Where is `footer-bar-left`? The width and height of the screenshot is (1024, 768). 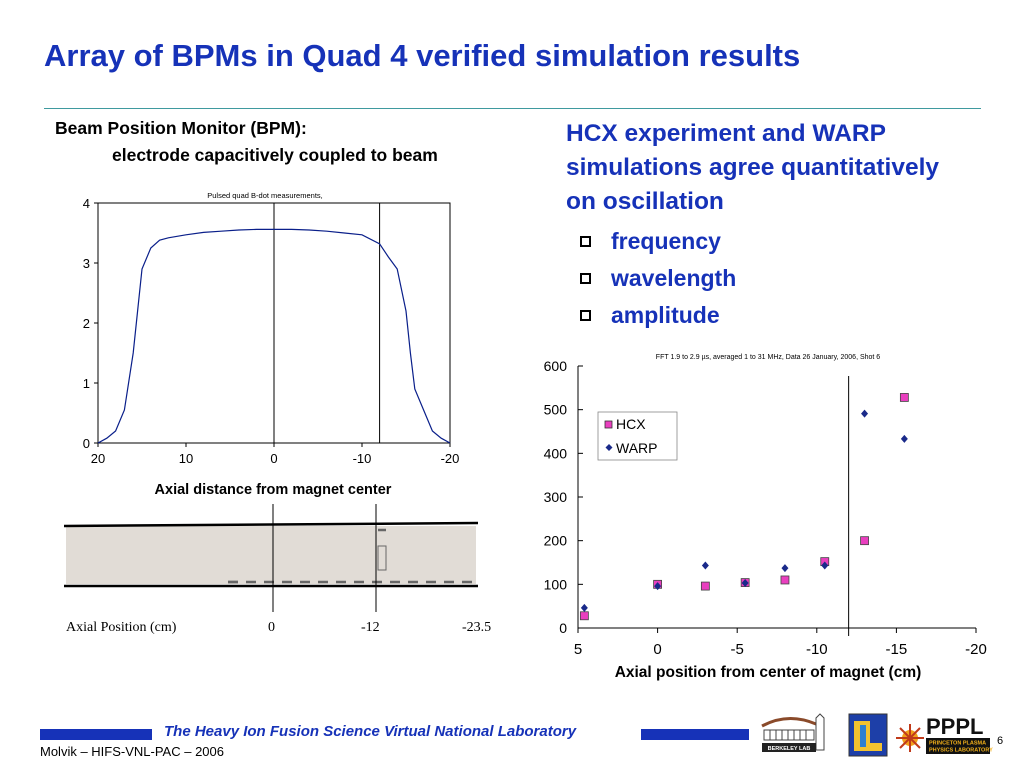
footer-bar-left is located at coordinates (96, 734).